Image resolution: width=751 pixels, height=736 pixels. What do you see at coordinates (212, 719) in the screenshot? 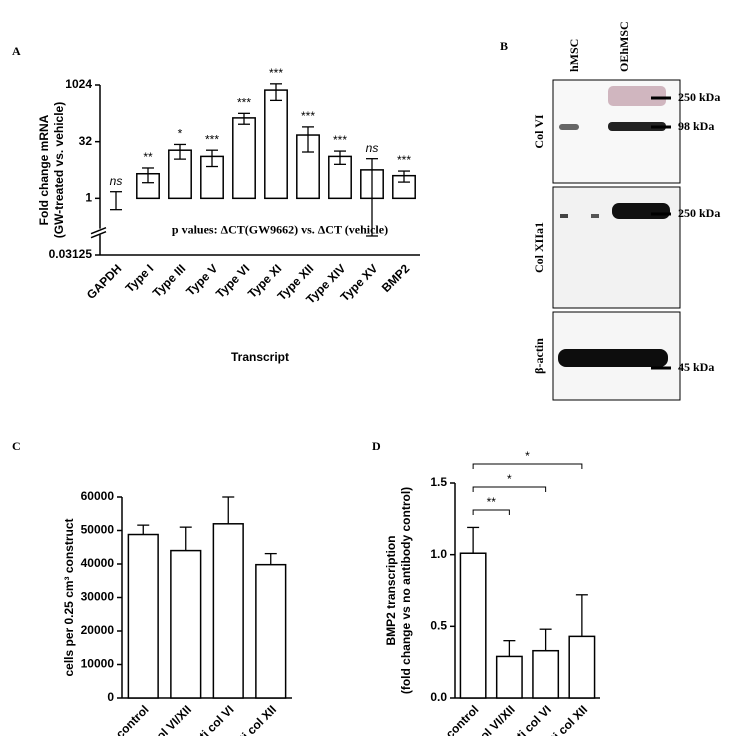
I see `x-tick-label: anti col VI` at bounding box center [212, 719].